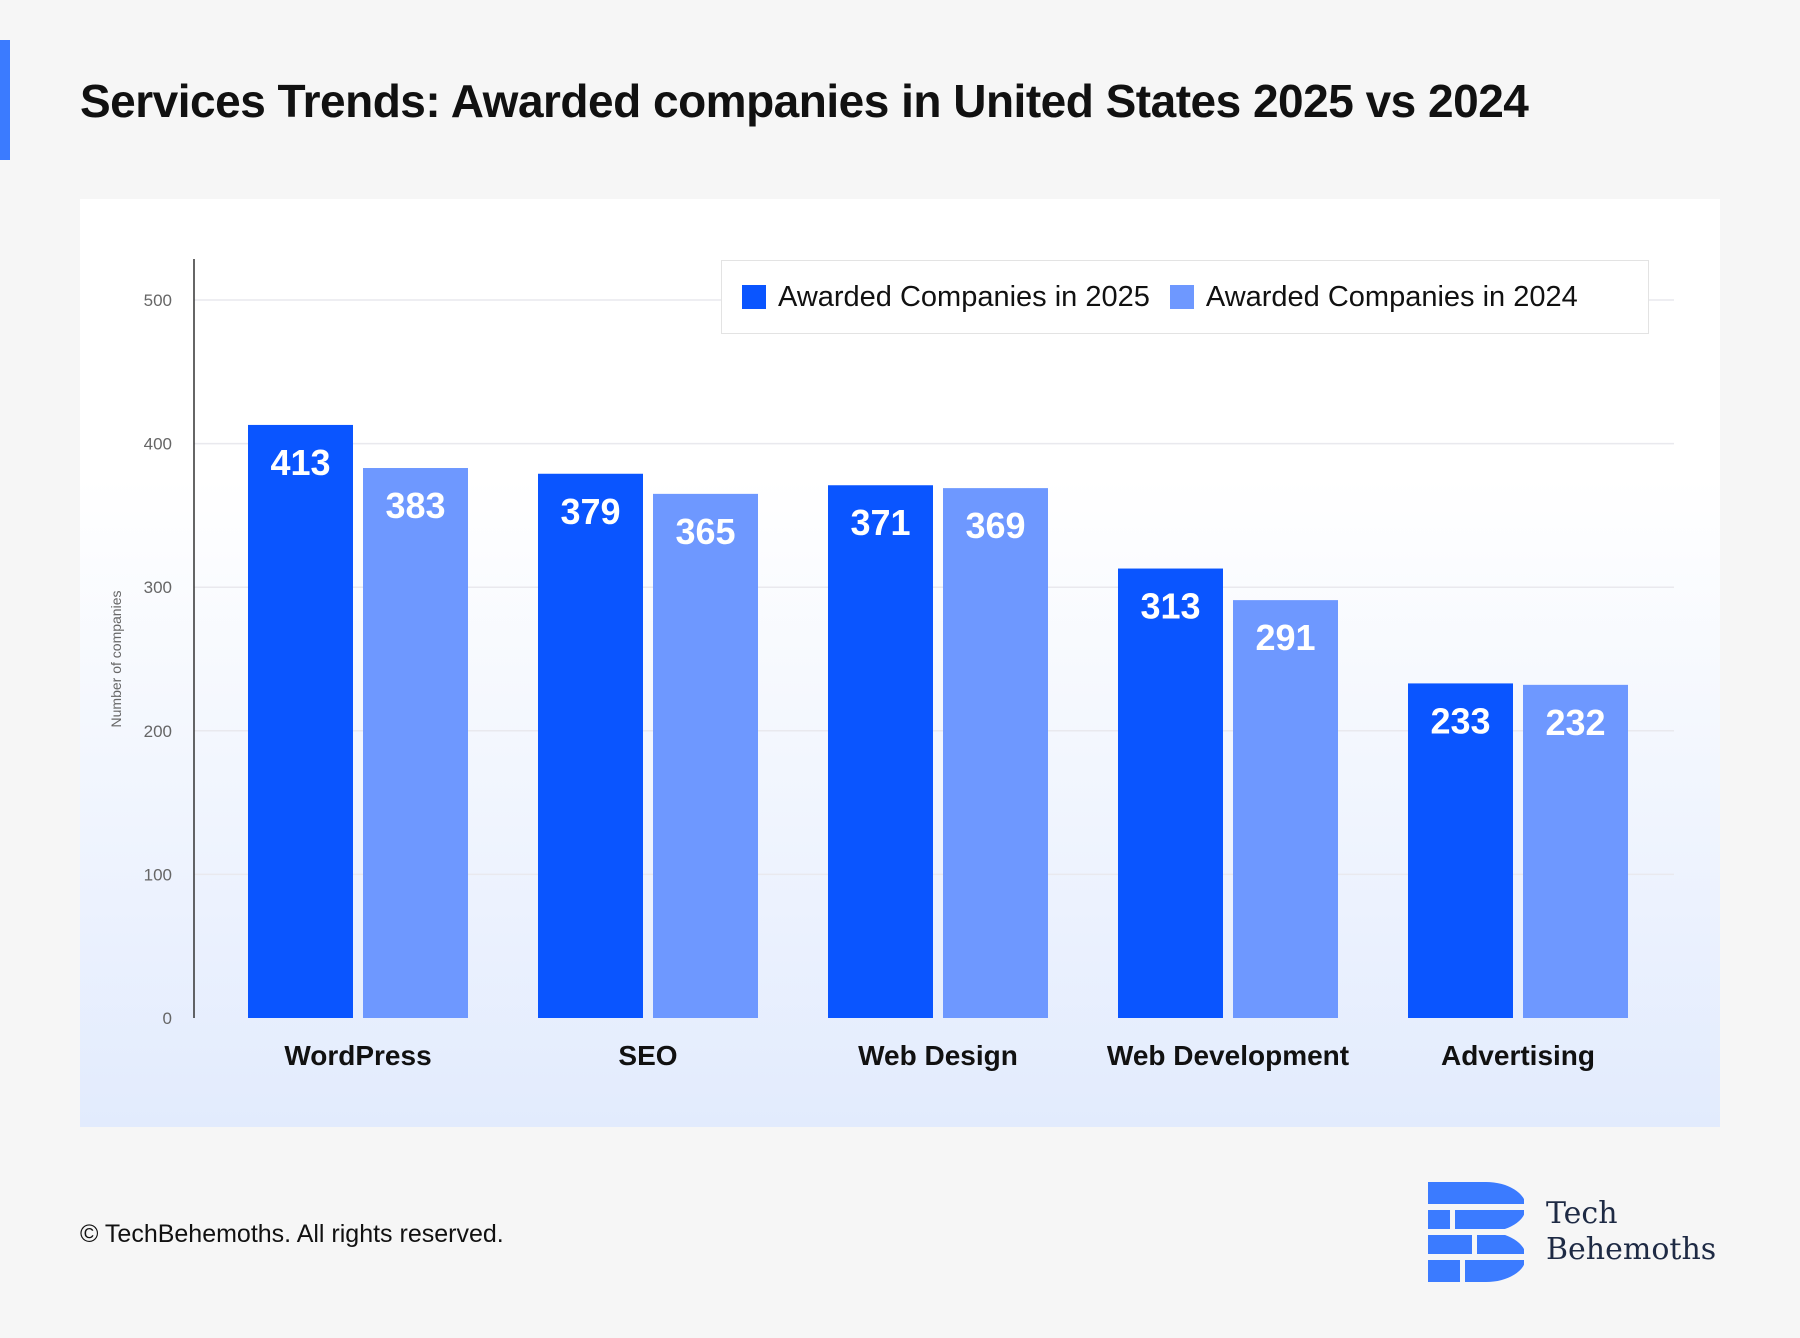 The image size is (1800, 1338). What do you see at coordinates (705, 531) in the screenshot?
I see `bar-data-label: 365` at bounding box center [705, 531].